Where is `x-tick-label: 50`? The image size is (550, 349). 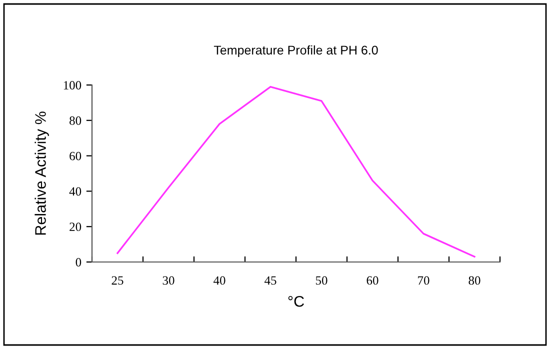
x-tick-label: 50 is located at coordinates (322, 280).